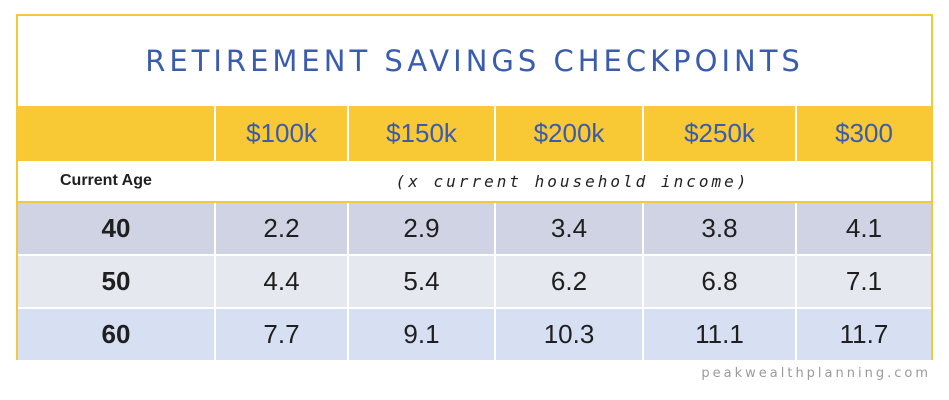 Image resolution: width=949 pixels, height=400 pixels. What do you see at coordinates (420, 228) in the screenshot?
I see `value-cell: 2.9` at bounding box center [420, 228].